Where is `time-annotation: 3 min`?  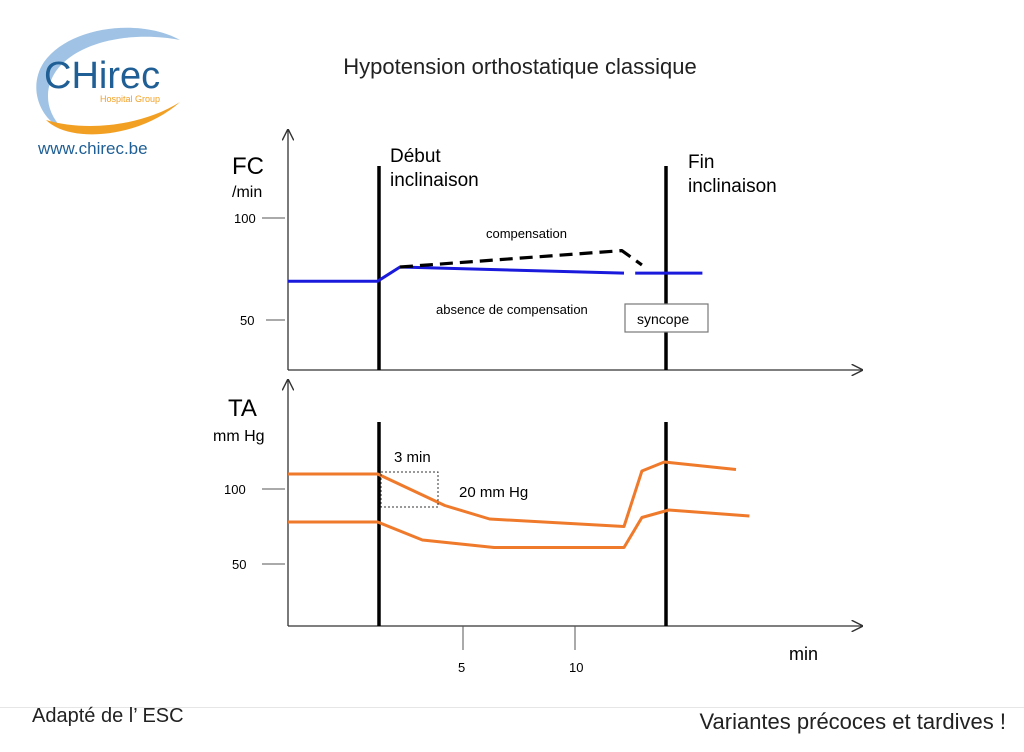
time-annotation: 3 min is located at coordinates (412, 457).